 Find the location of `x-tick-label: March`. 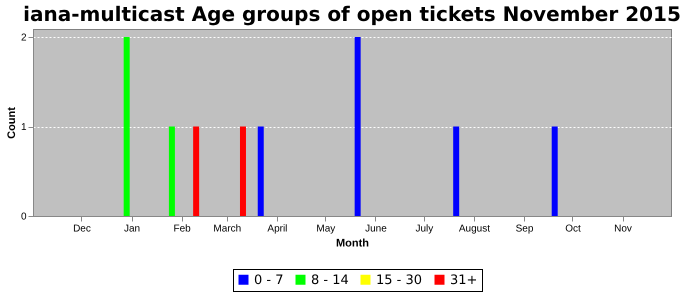

x-tick-label: March is located at coordinates (227, 229).